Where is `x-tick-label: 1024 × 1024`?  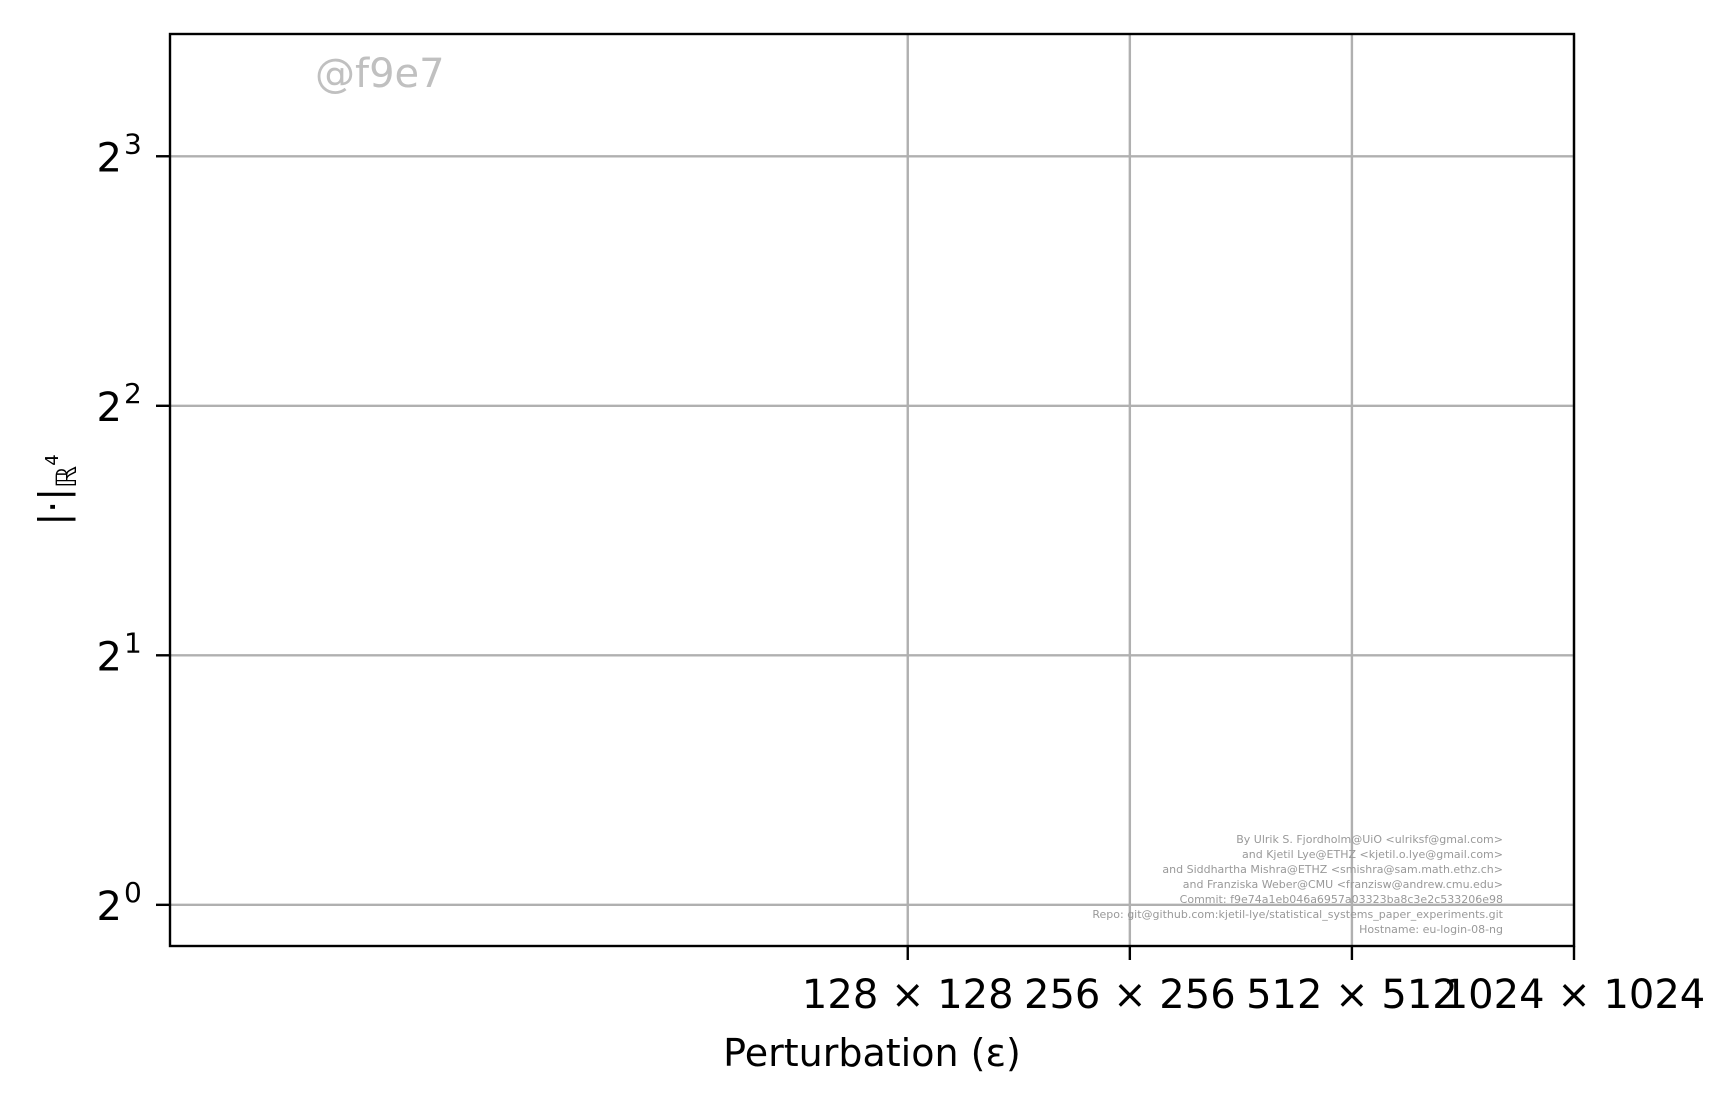
x-tick-label: 1024 × 1024 is located at coordinates (1574, 995).